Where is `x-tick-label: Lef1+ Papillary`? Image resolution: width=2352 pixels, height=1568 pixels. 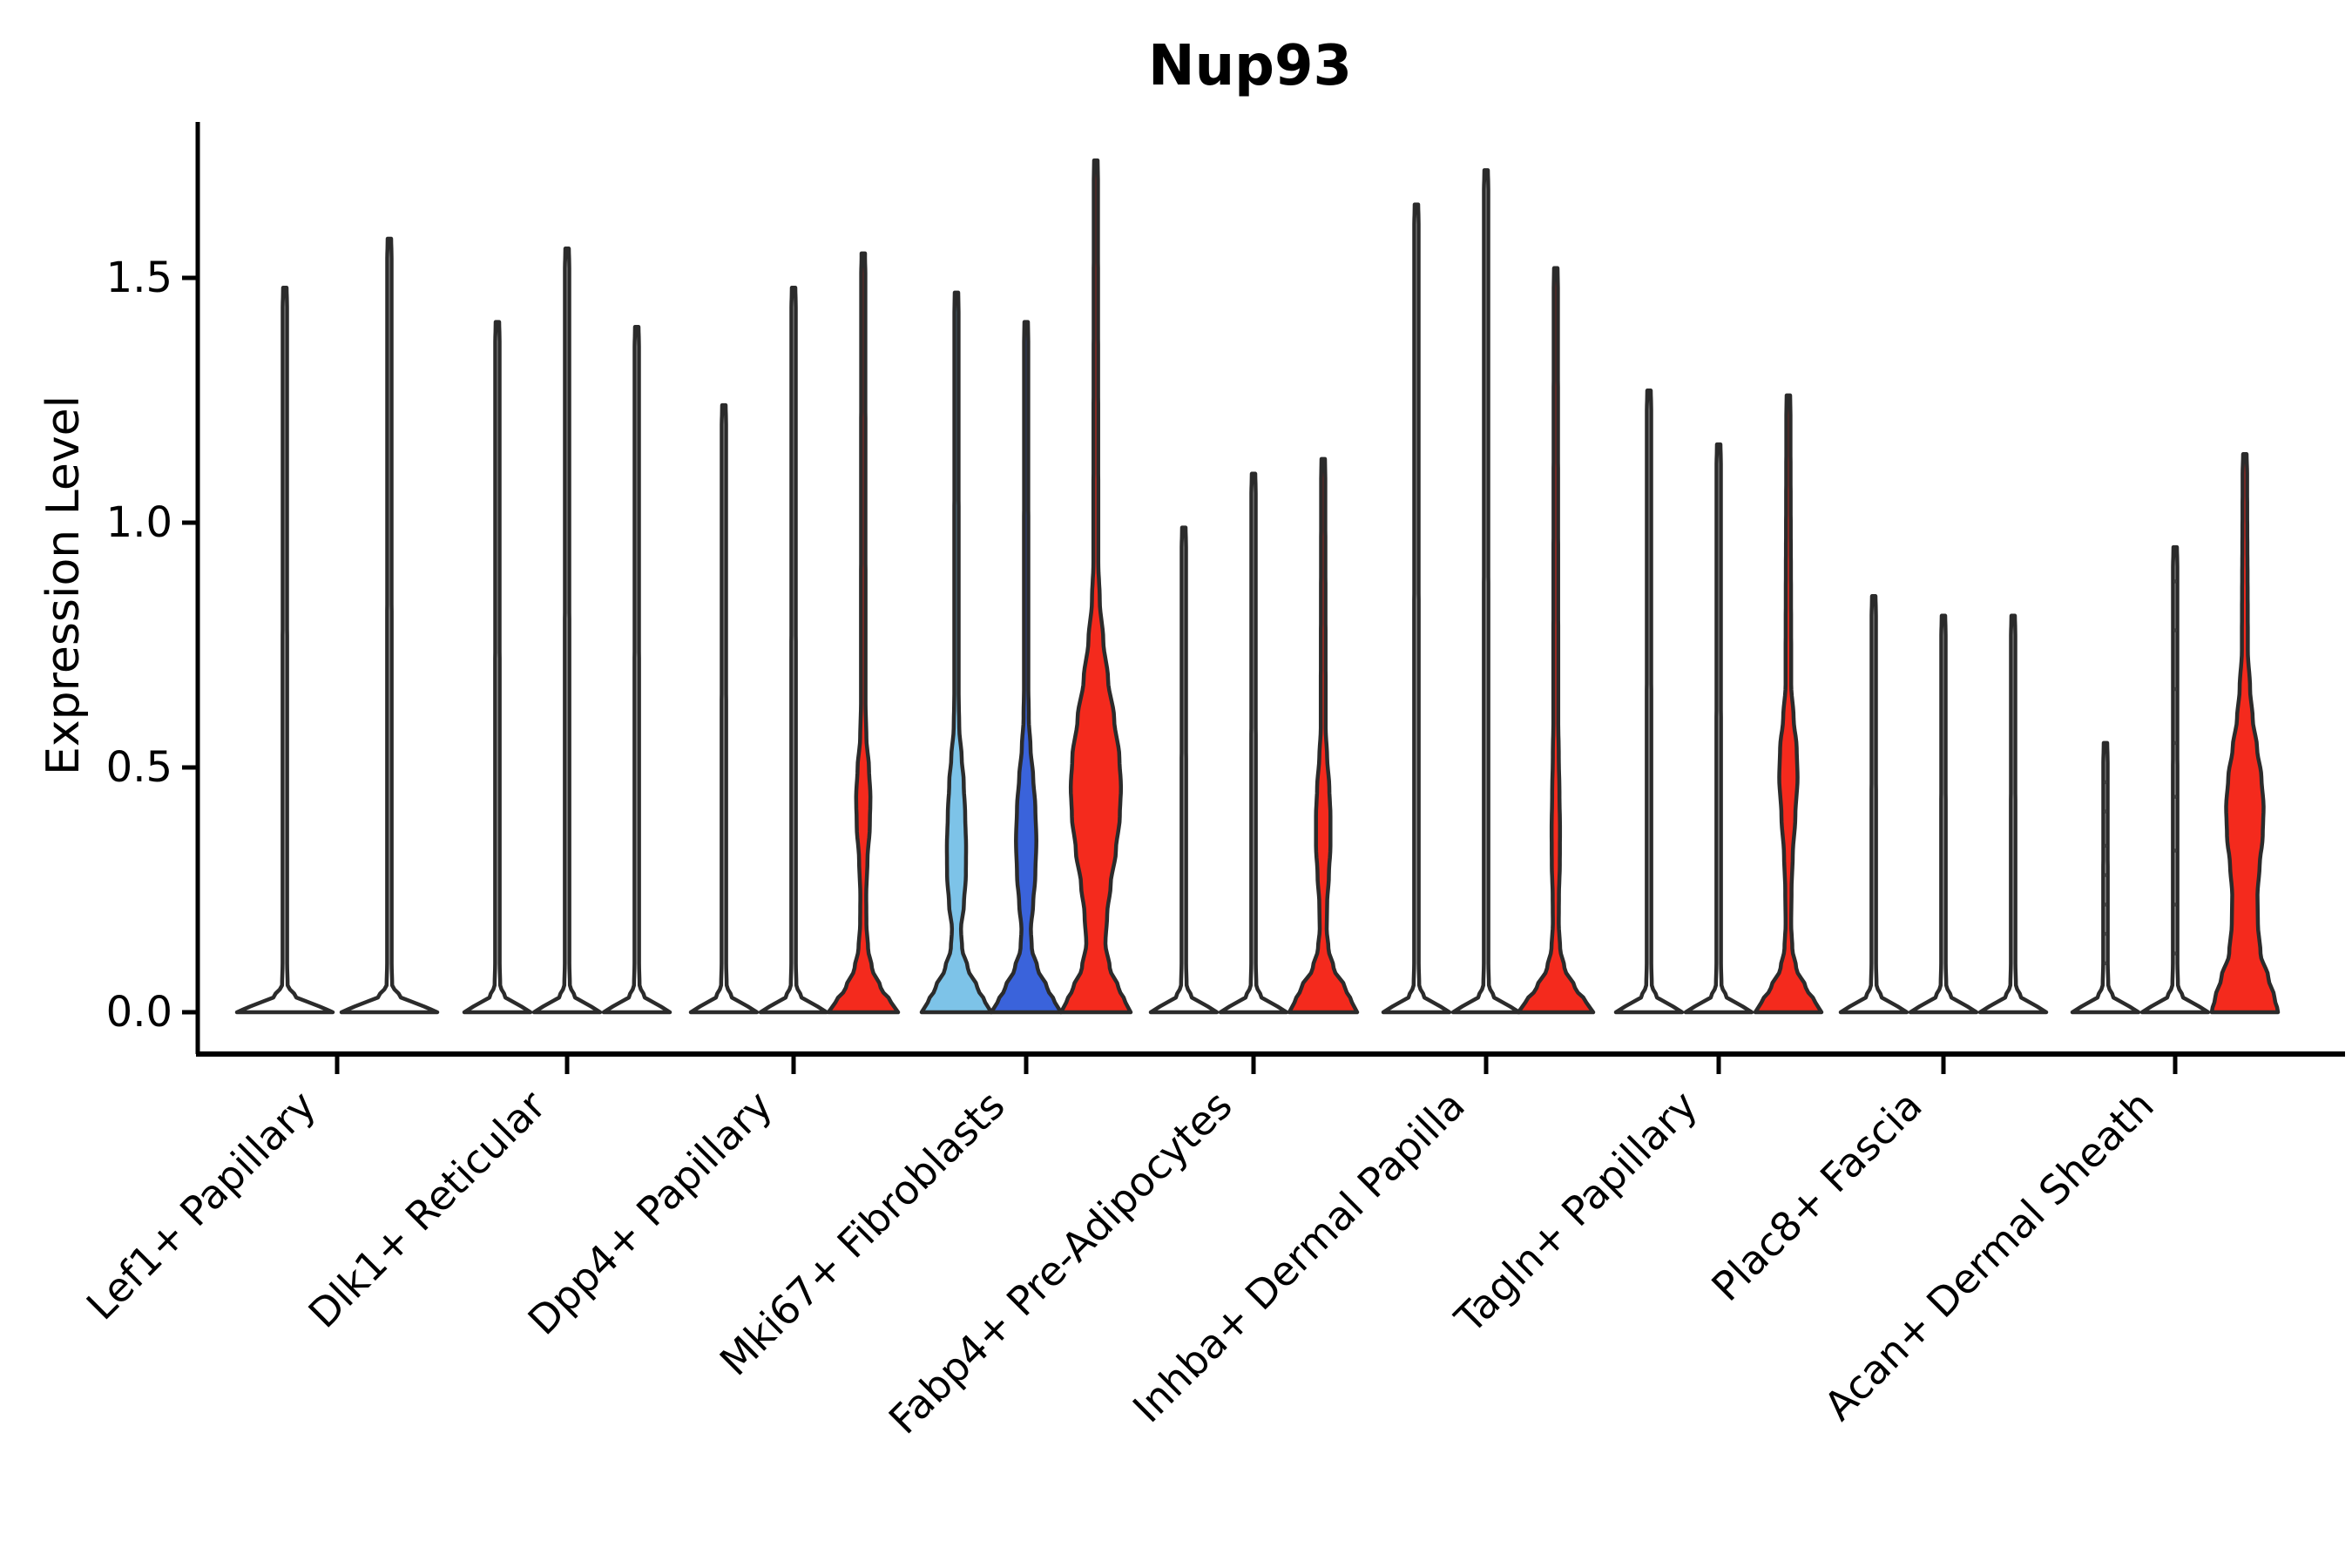
x-tick-label: Lef1+ Papillary is located at coordinates (201, 1205).